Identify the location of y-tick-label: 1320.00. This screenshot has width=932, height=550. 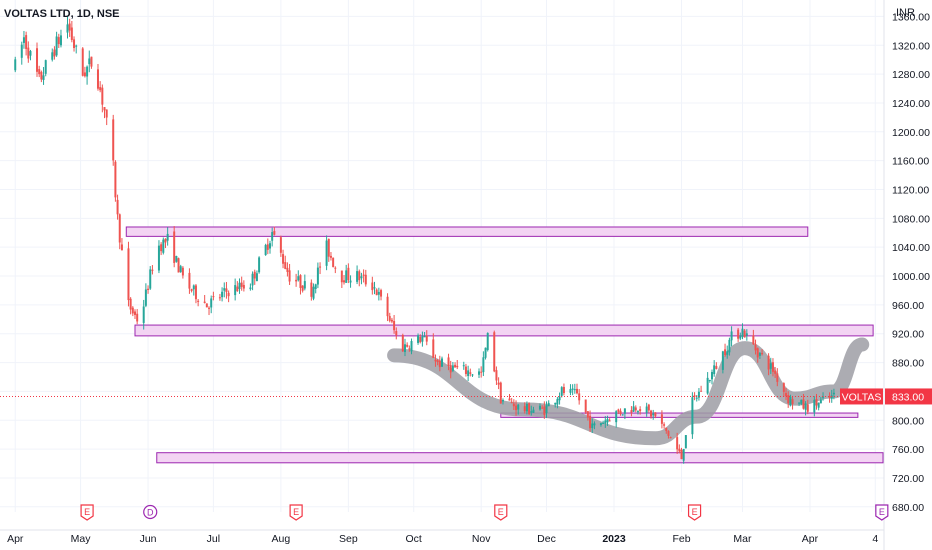
(911, 46).